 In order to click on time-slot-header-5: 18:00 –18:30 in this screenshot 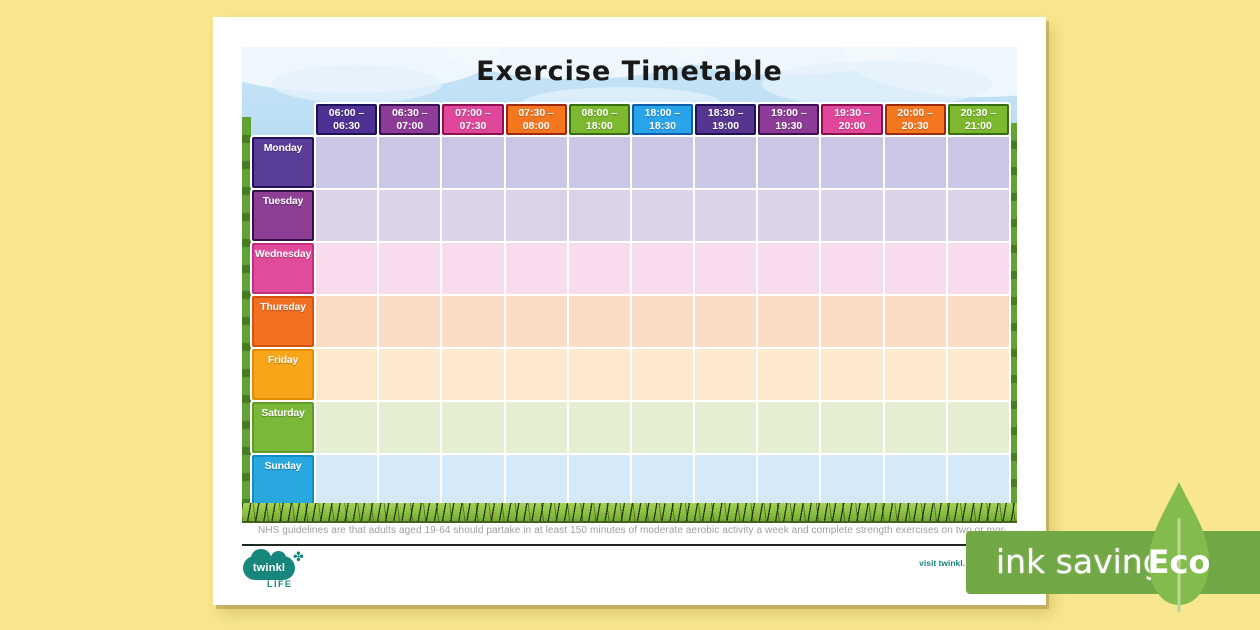, I will do `click(662, 119)`.